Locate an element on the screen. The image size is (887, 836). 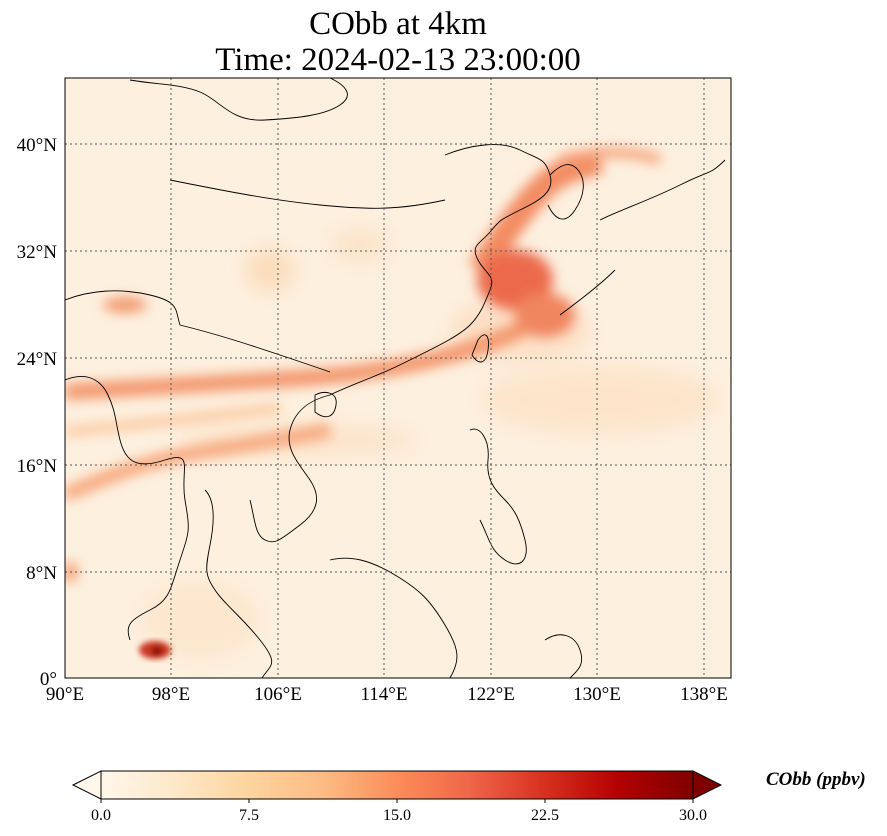
lat-tick-40n: 40°N is located at coordinates (37, 145).